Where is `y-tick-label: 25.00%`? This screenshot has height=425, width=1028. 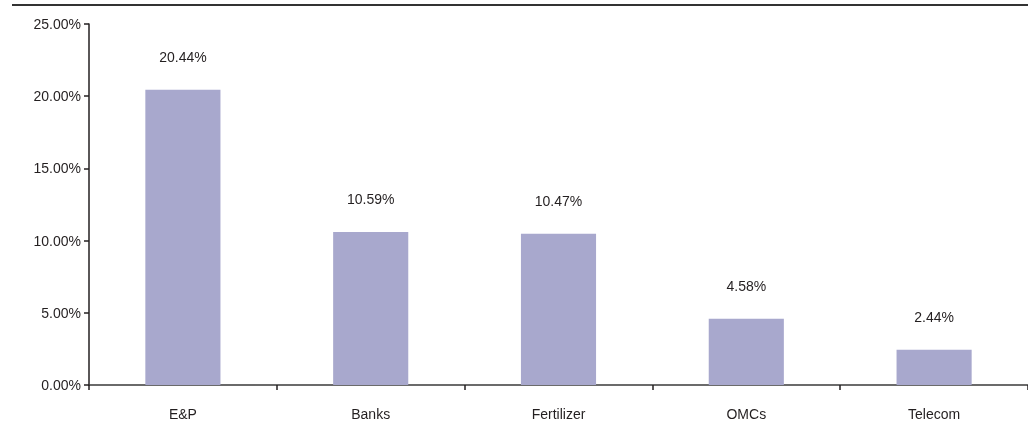
y-tick-label: 25.00% is located at coordinates (57, 24).